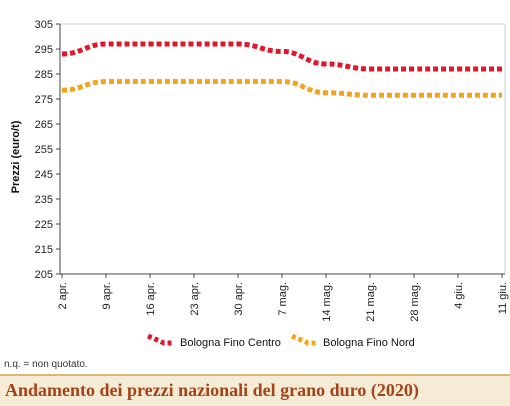 Image resolution: width=510 pixels, height=406 pixels. What do you see at coordinates (151, 299) in the screenshot?
I see `x-tick-label: 16 apr.` at bounding box center [151, 299].